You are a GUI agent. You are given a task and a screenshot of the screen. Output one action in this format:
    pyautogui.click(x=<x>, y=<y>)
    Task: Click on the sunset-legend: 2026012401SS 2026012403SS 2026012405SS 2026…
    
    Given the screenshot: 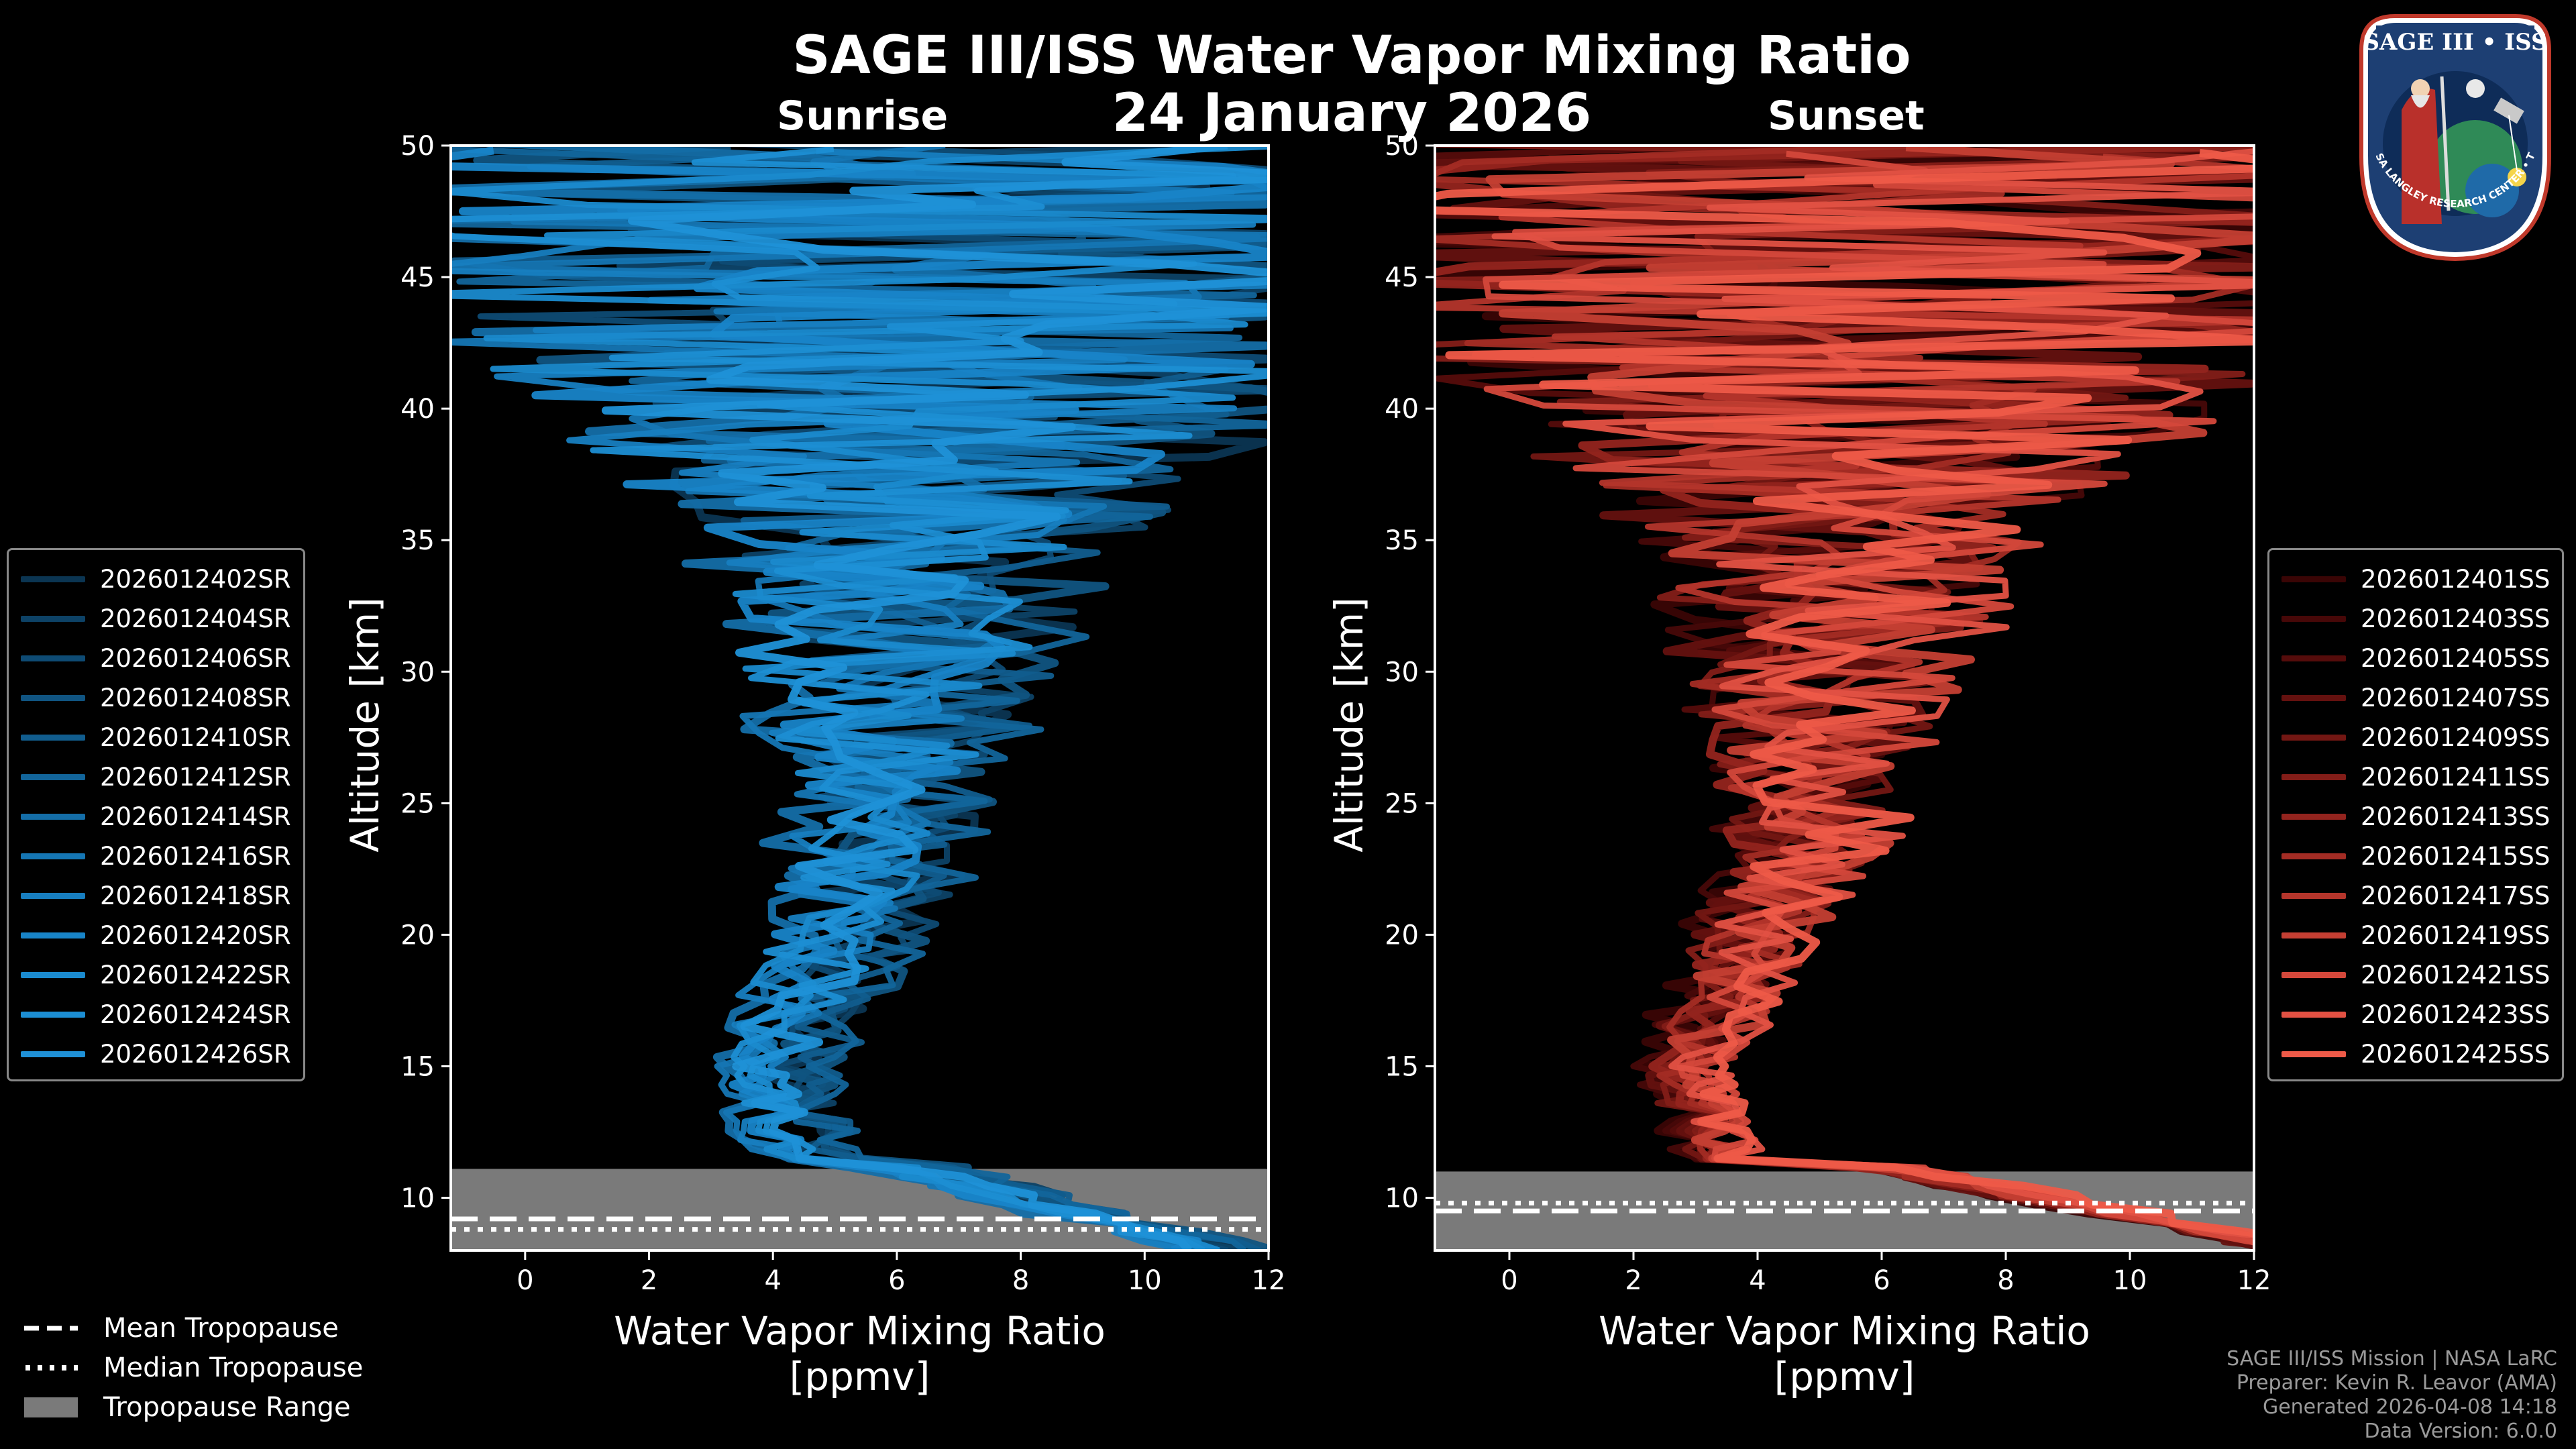 What is the action you would take?
    pyautogui.click(x=2416, y=814)
    